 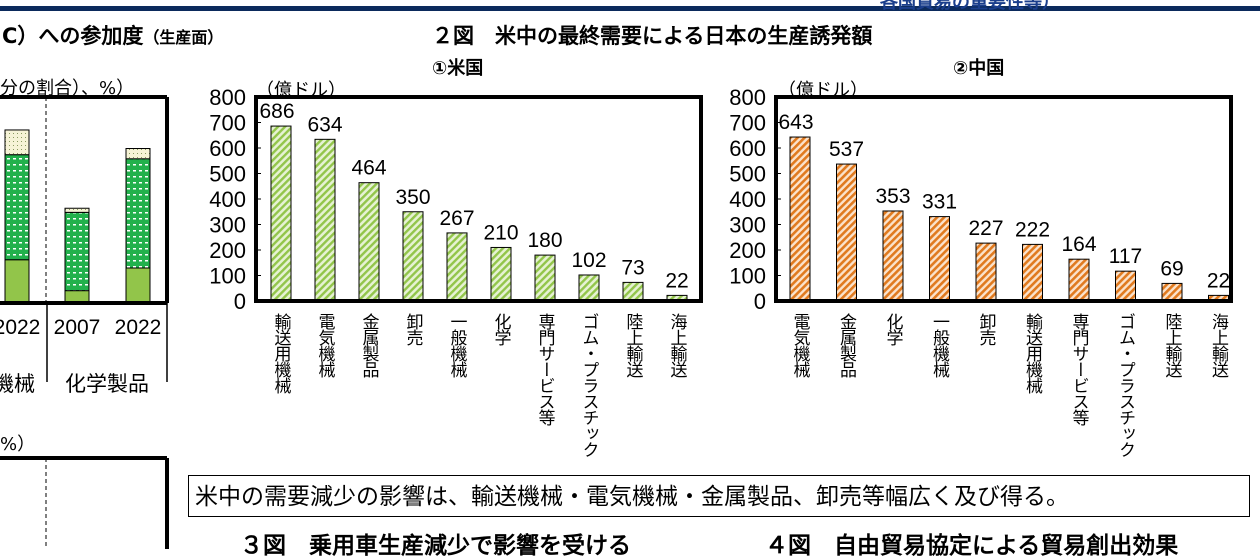 What do you see at coordinates (970, 6) in the screenshot?
I see `header-text: 各国貿易の重要性等）` at bounding box center [970, 6].